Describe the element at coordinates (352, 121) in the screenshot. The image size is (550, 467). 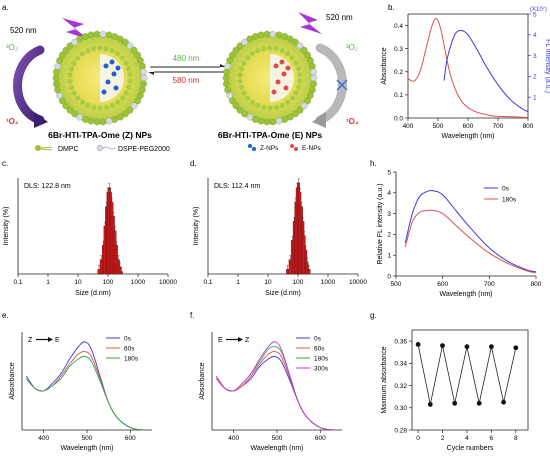
I see `right-o2-bottom: ¹O₂` at that location.